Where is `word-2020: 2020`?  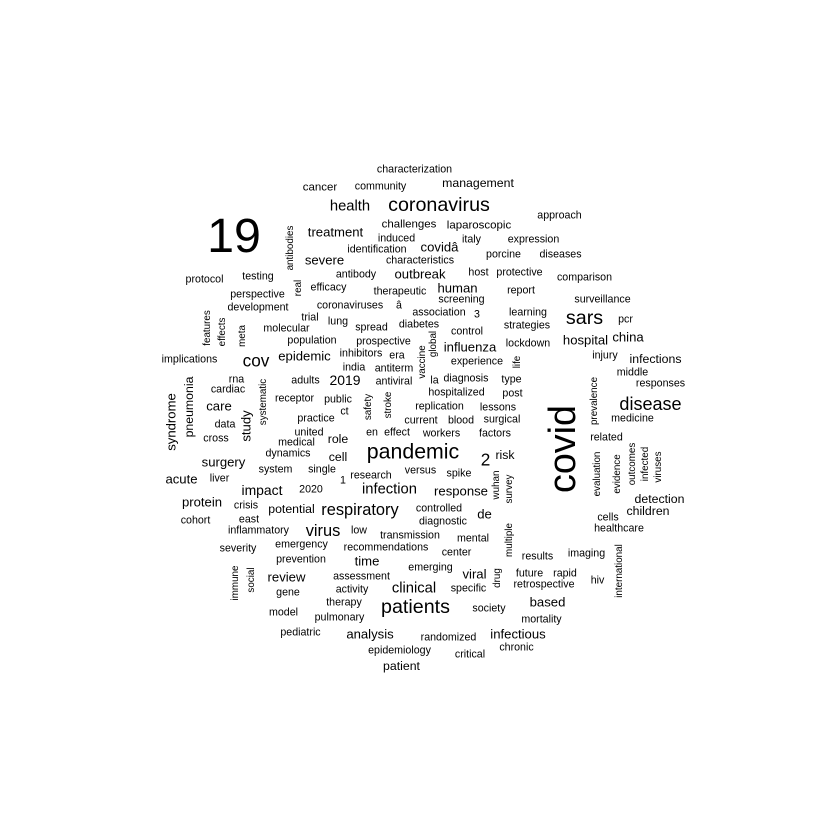 word-2020: 2020 is located at coordinates (311, 489).